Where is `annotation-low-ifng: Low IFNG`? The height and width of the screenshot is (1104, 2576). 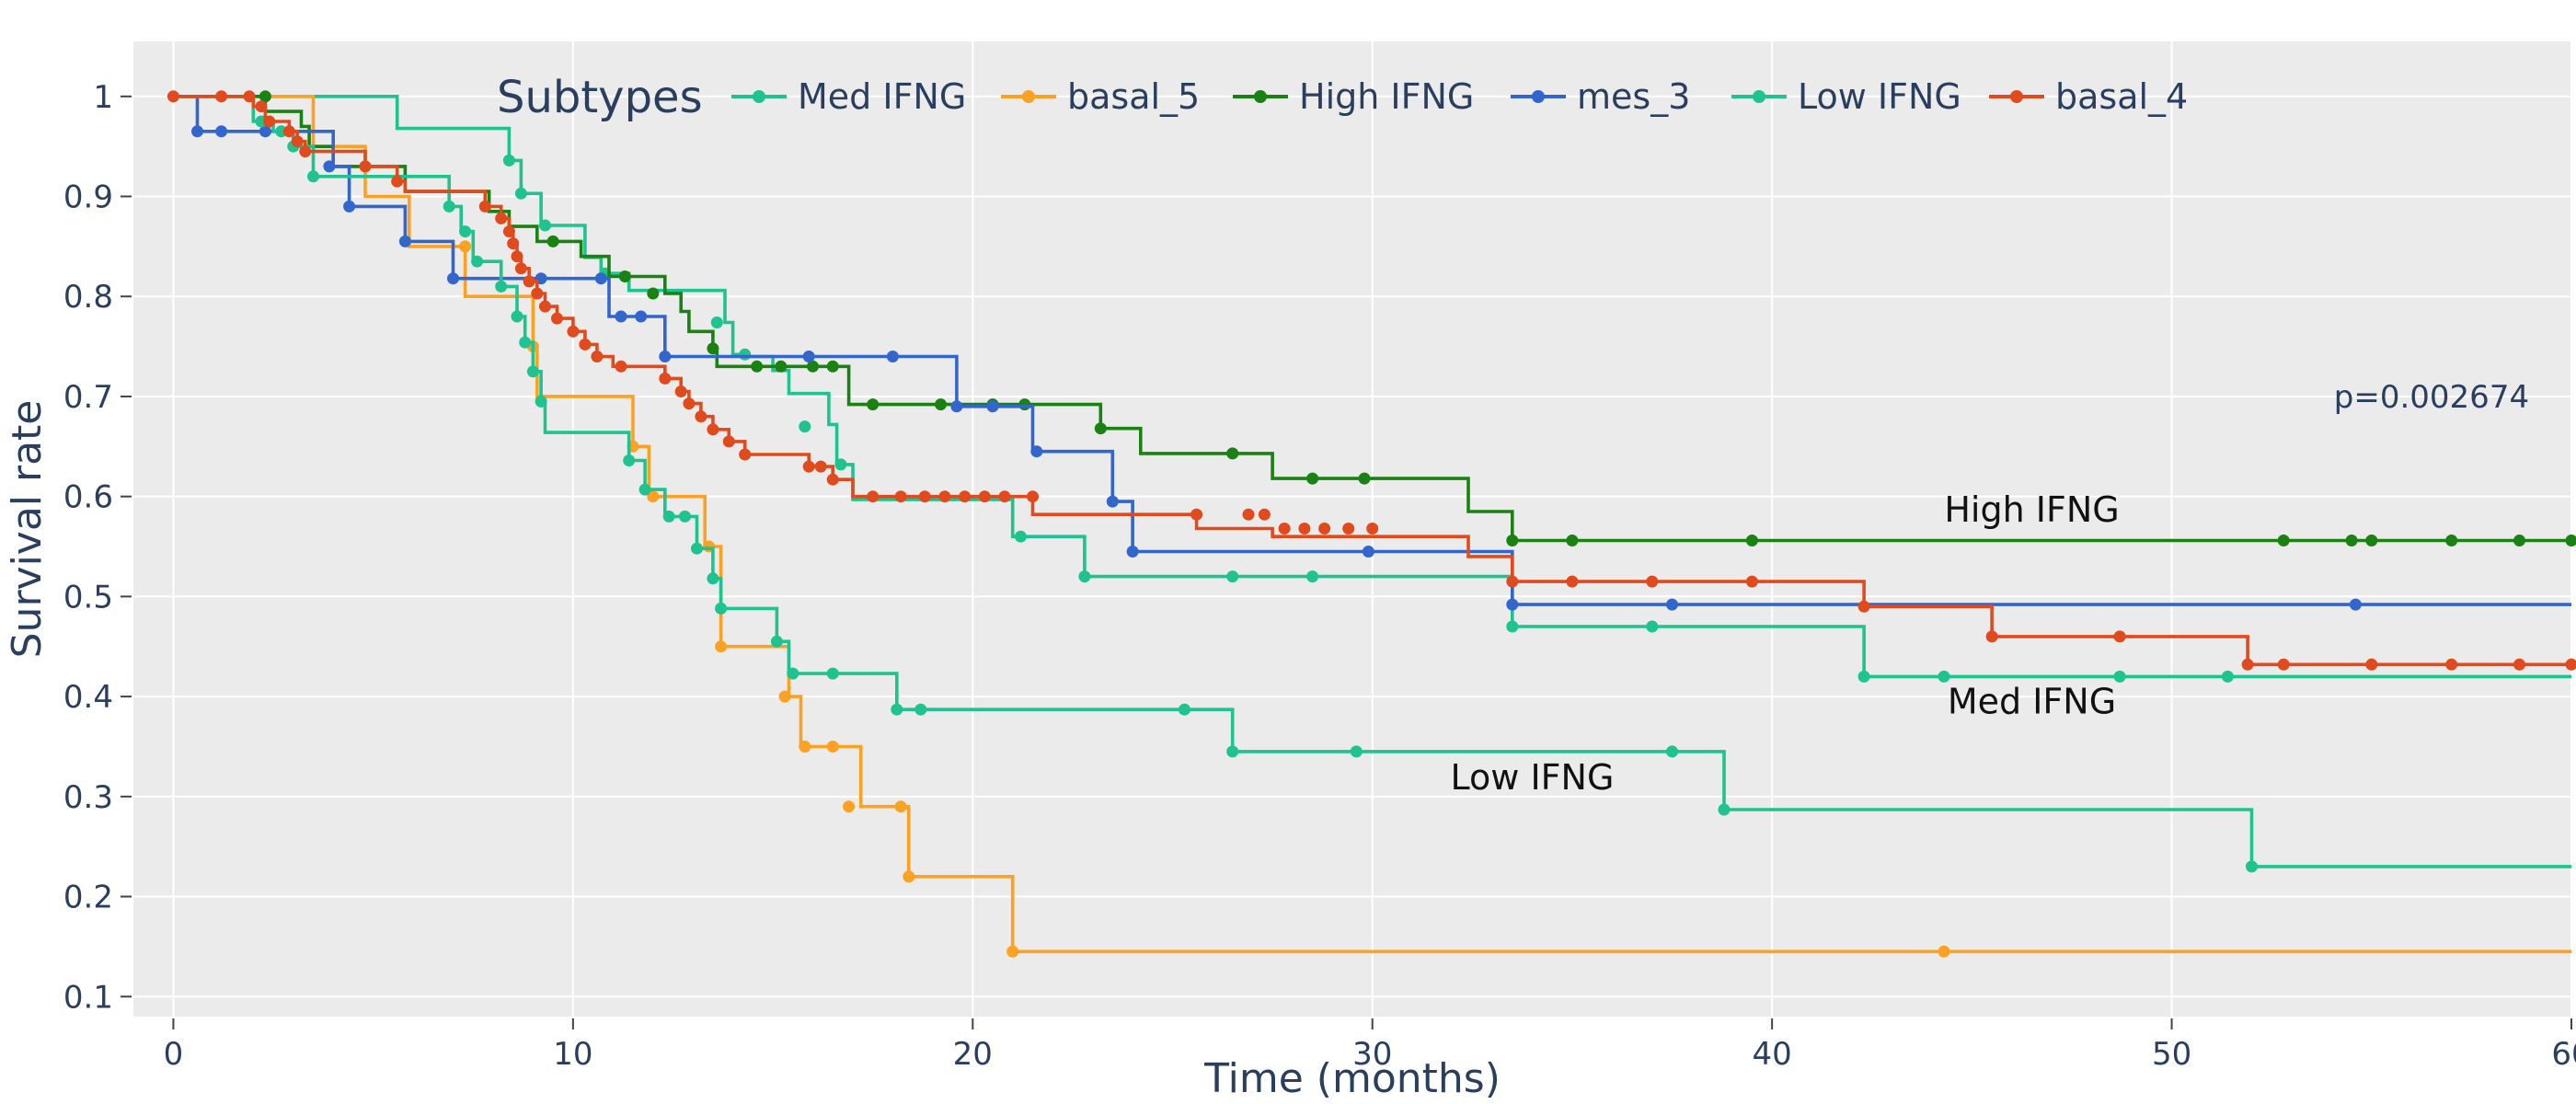 annotation-low-ifng: Low IFNG is located at coordinates (1533, 777).